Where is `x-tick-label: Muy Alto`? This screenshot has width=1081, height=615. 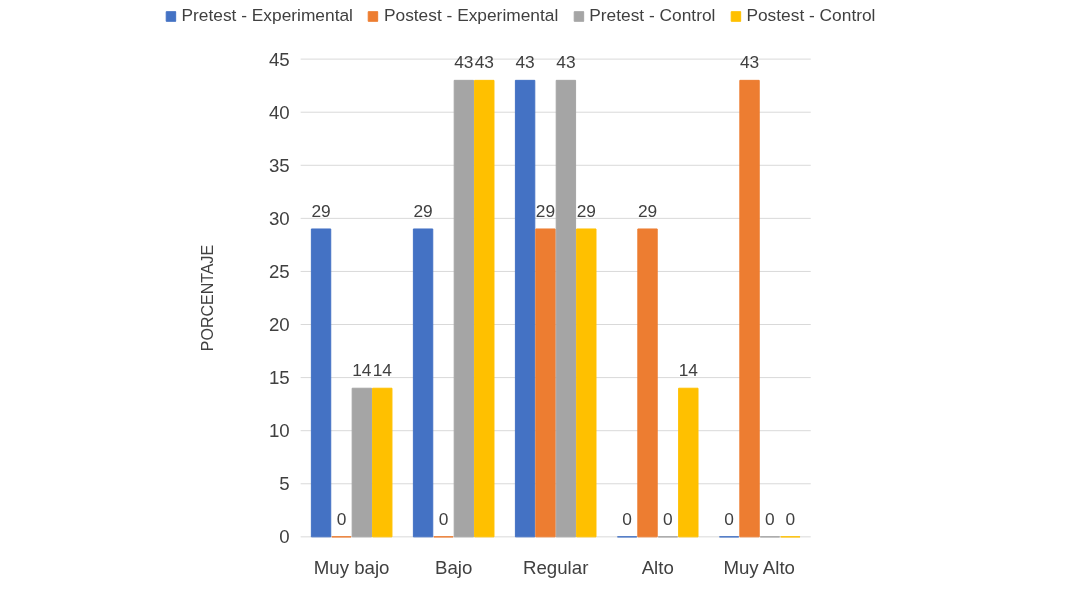 x-tick-label: Muy Alto is located at coordinates (759, 567).